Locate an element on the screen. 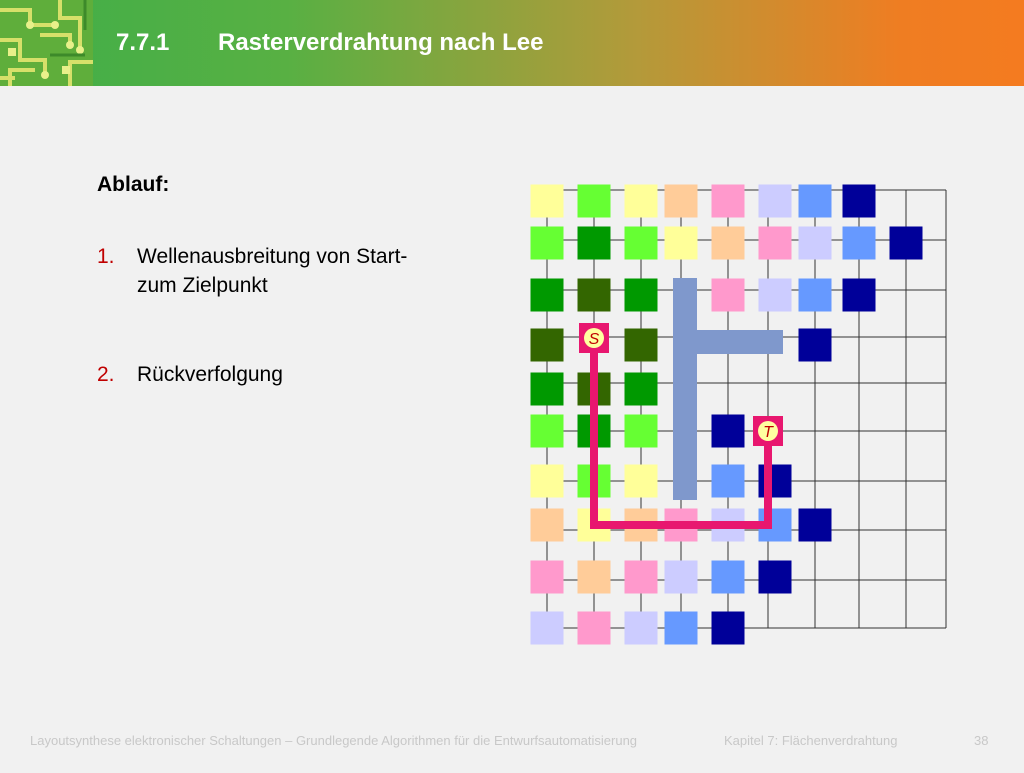 The width and height of the screenshot is (1024, 773). step-2-text: Rückverfolgung is located at coordinates (210, 374).